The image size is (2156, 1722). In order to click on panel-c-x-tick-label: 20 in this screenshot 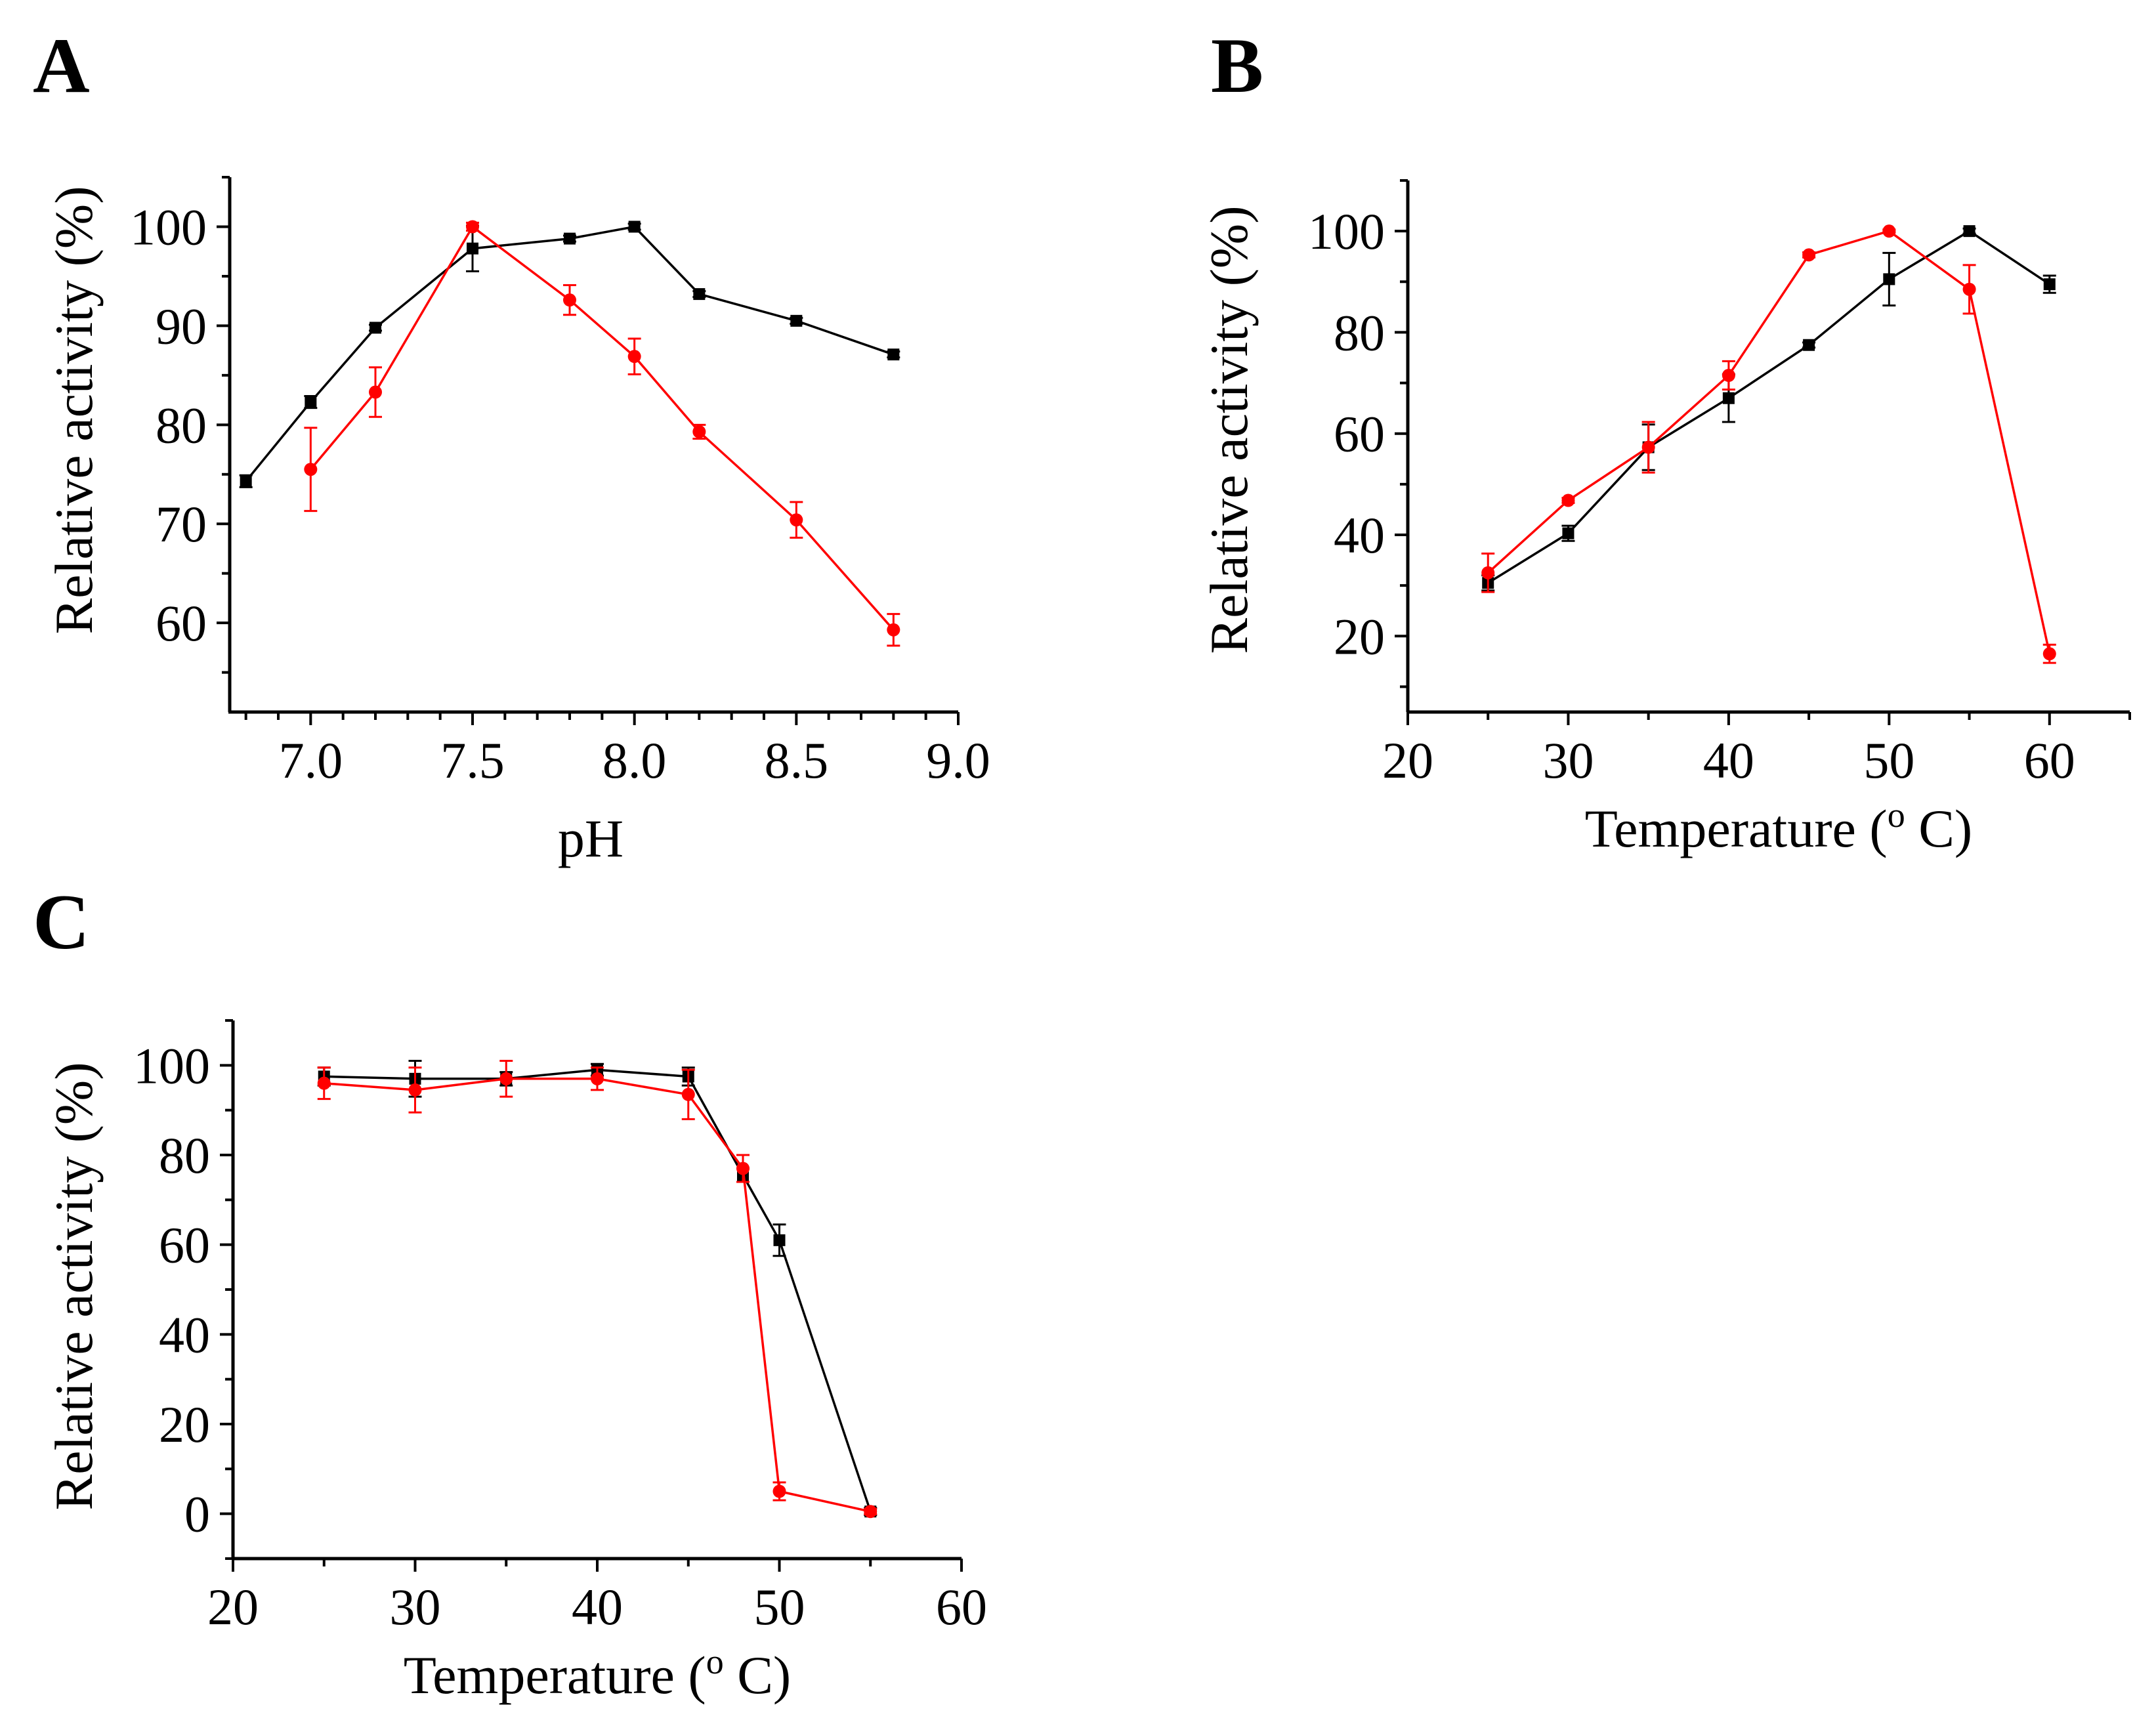, I will do `click(233, 1606)`.